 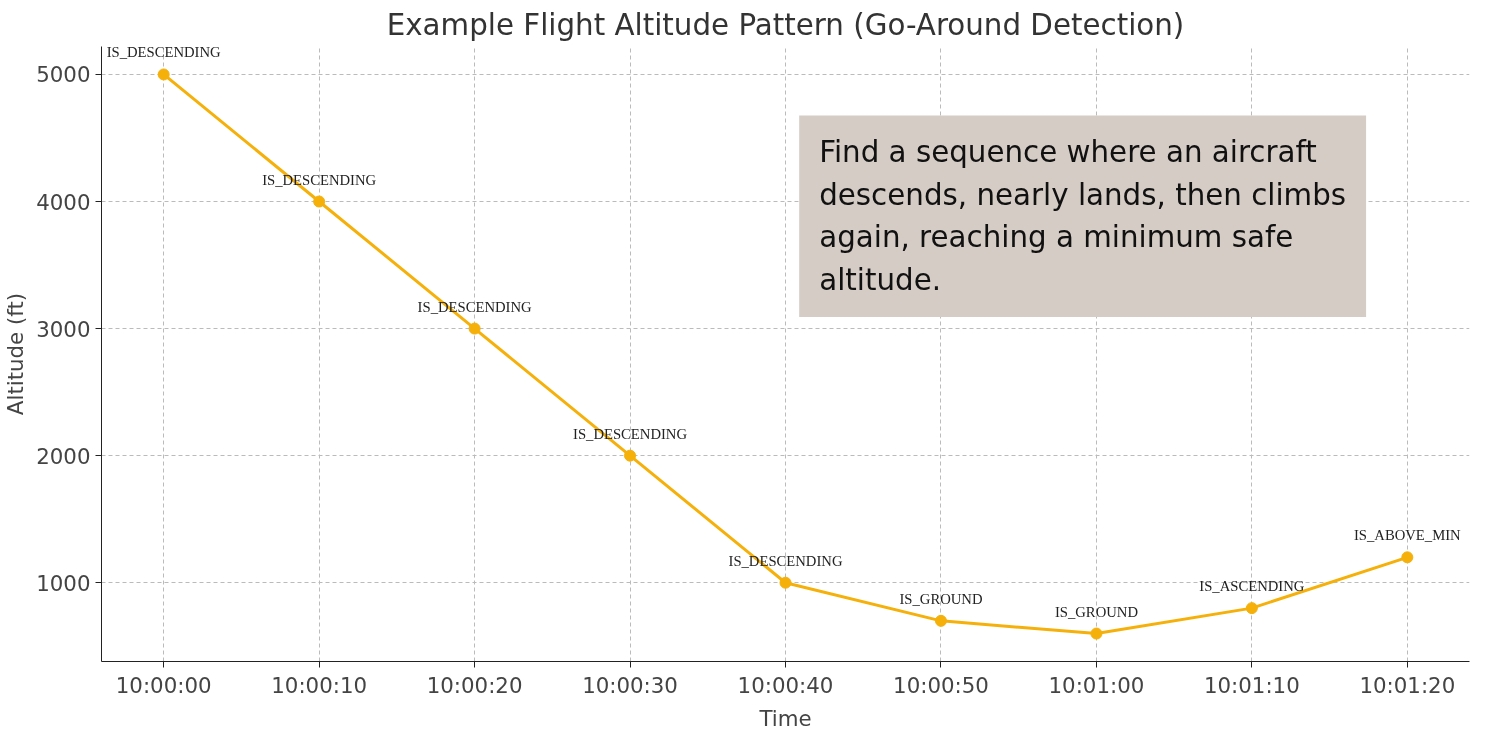 I want to click on y-tick-label: 4000, so click(x=63, y=202).